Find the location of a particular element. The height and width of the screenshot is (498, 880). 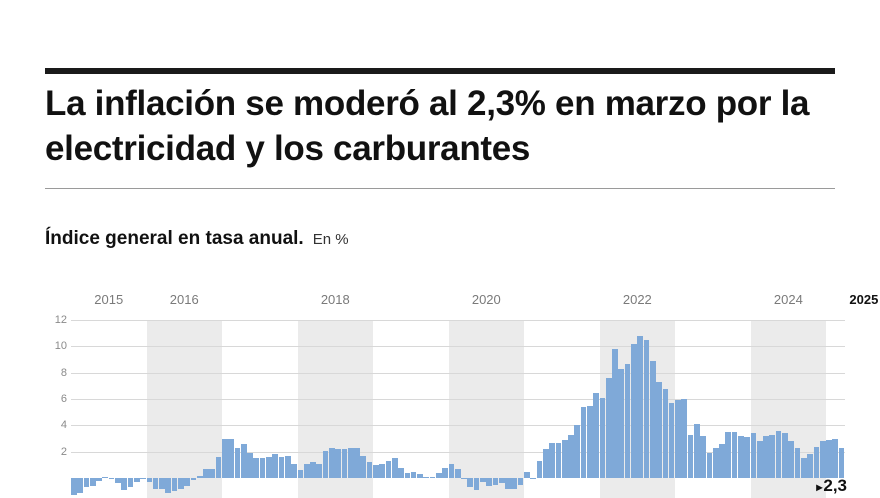

year-label-2015: 2015 is located at coordinates (109, 299).